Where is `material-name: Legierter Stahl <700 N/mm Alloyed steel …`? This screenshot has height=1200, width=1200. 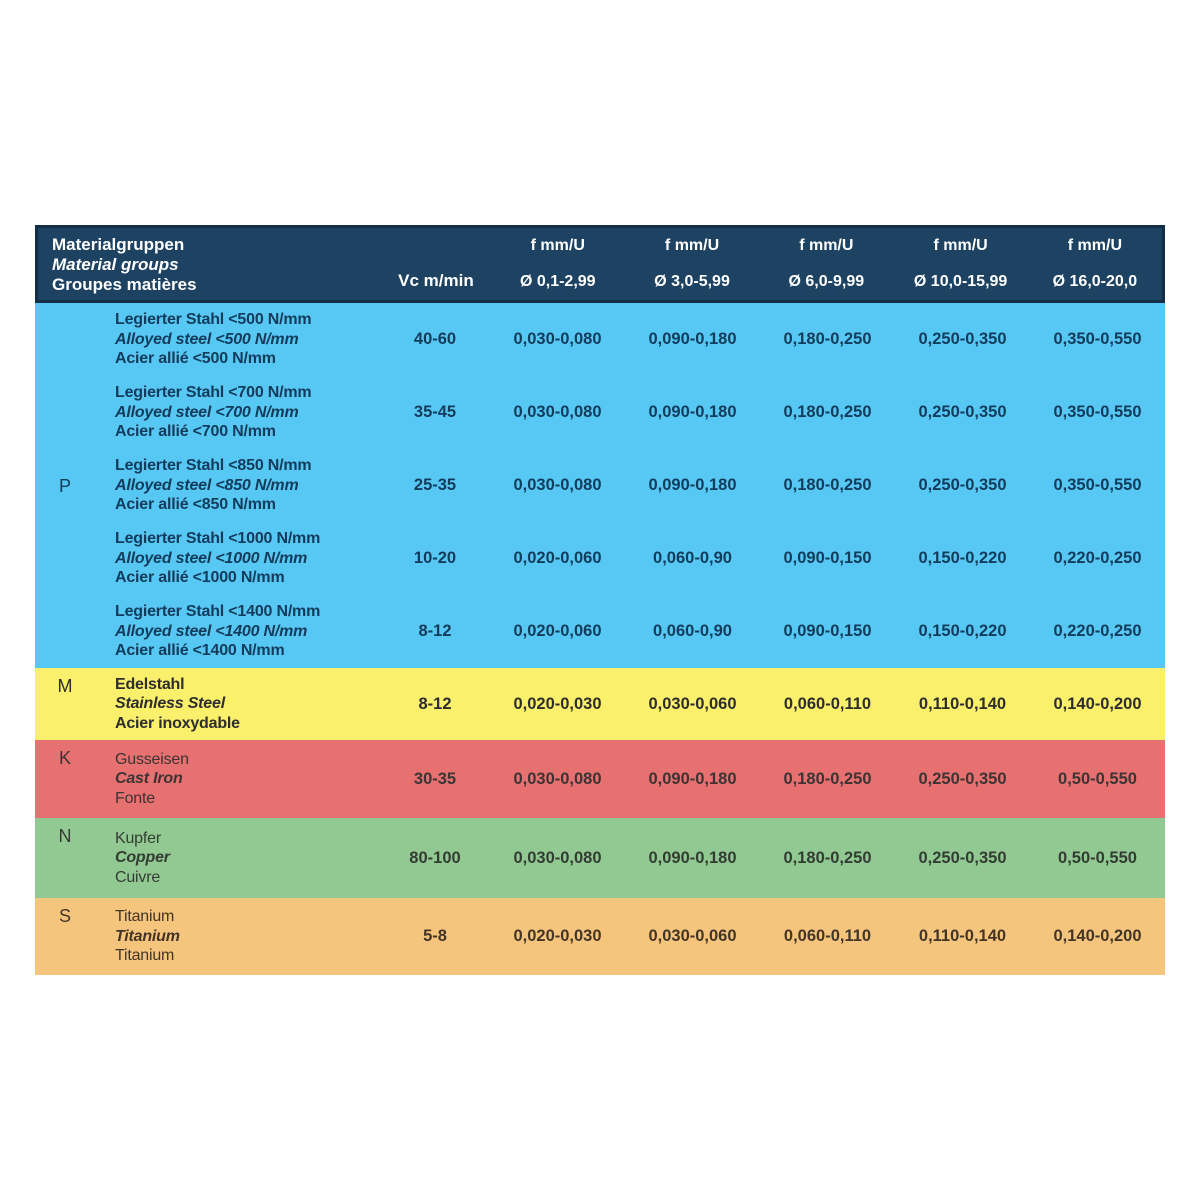 material-name: Legierter Stahl <700 N/mm Alloyed steel … is located at coordinates (213, 412).